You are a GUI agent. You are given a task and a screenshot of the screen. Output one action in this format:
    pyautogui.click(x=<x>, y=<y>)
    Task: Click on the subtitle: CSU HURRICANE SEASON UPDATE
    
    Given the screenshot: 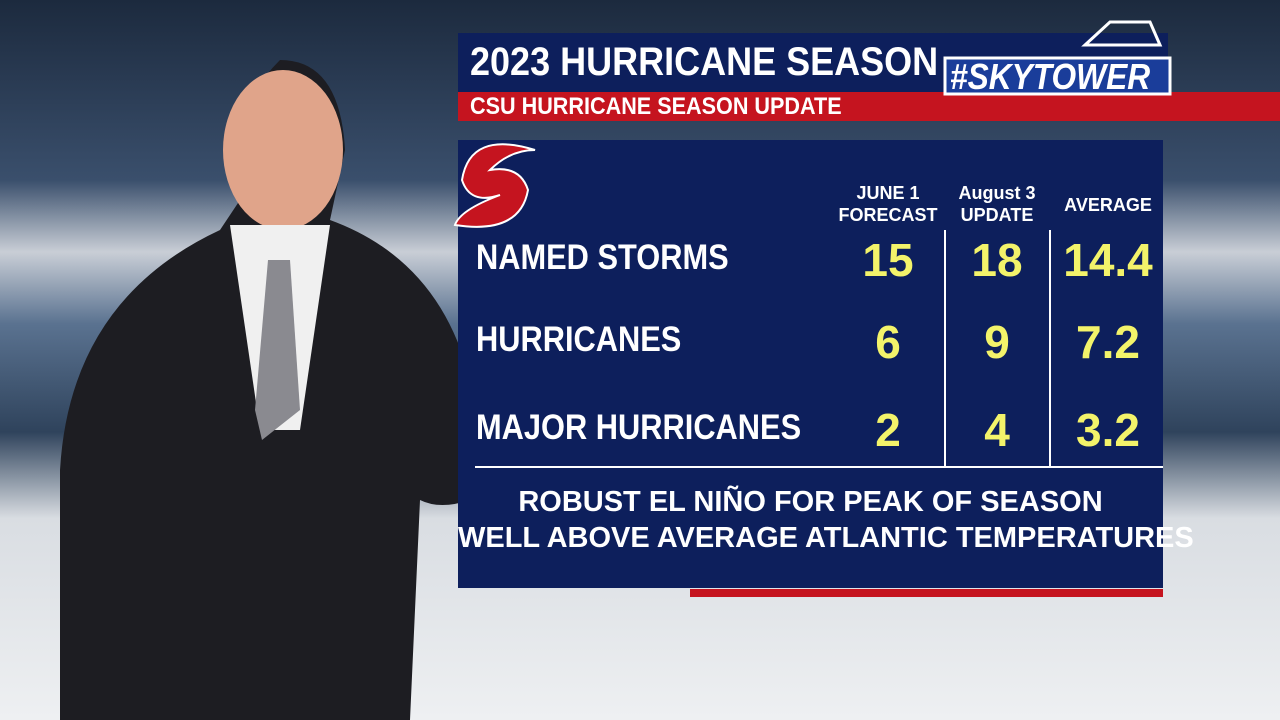 What is the action you would take?
    pyautogui.click(x=656, y=106)
    